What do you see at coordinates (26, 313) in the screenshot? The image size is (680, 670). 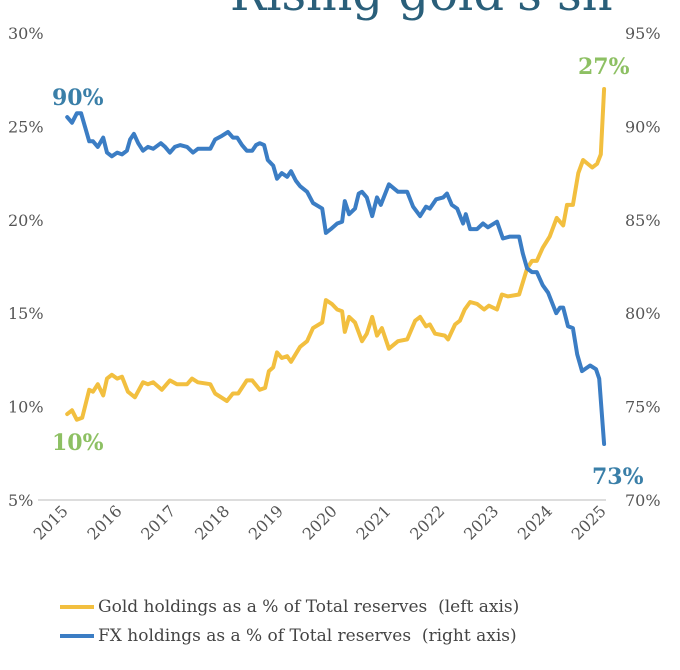 I see `left-tick-label: 15%` at bounding box center [26, 313].